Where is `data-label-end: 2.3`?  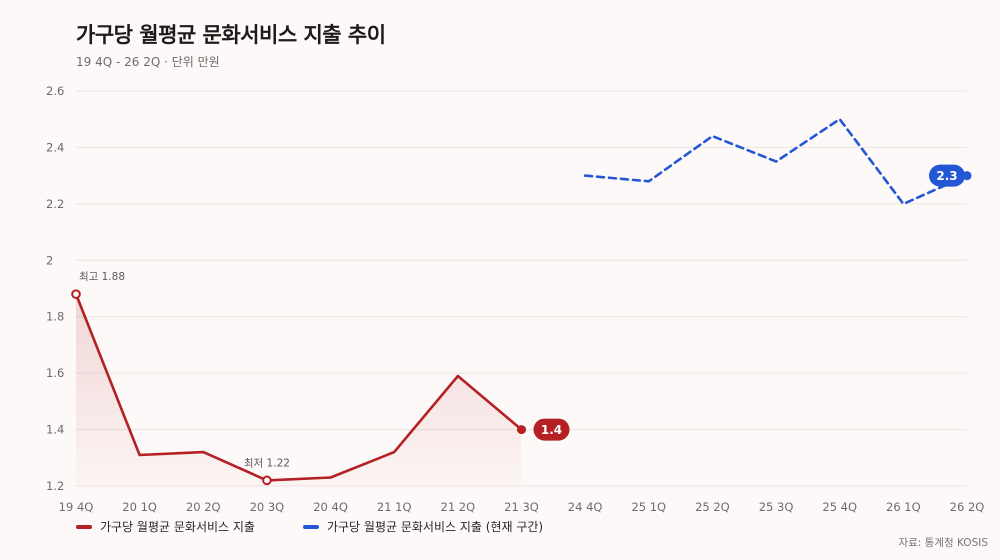 data-label-end: 2.3 is located at coordinates (946, 176).